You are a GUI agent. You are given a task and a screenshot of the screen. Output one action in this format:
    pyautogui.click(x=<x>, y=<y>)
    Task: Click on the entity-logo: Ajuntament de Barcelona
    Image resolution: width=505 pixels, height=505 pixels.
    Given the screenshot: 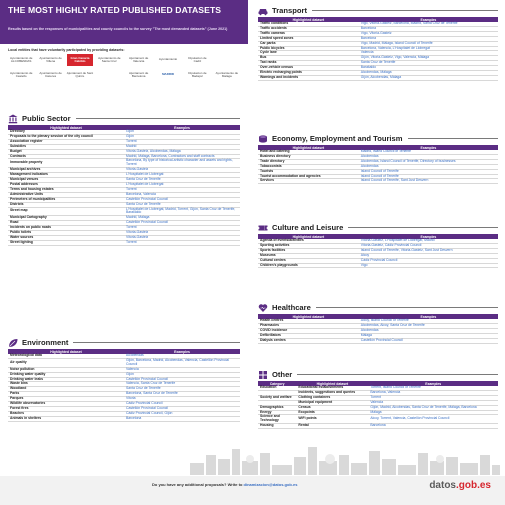 What is the action you would take?
    pyautogui.click(x=139, y=74)
    